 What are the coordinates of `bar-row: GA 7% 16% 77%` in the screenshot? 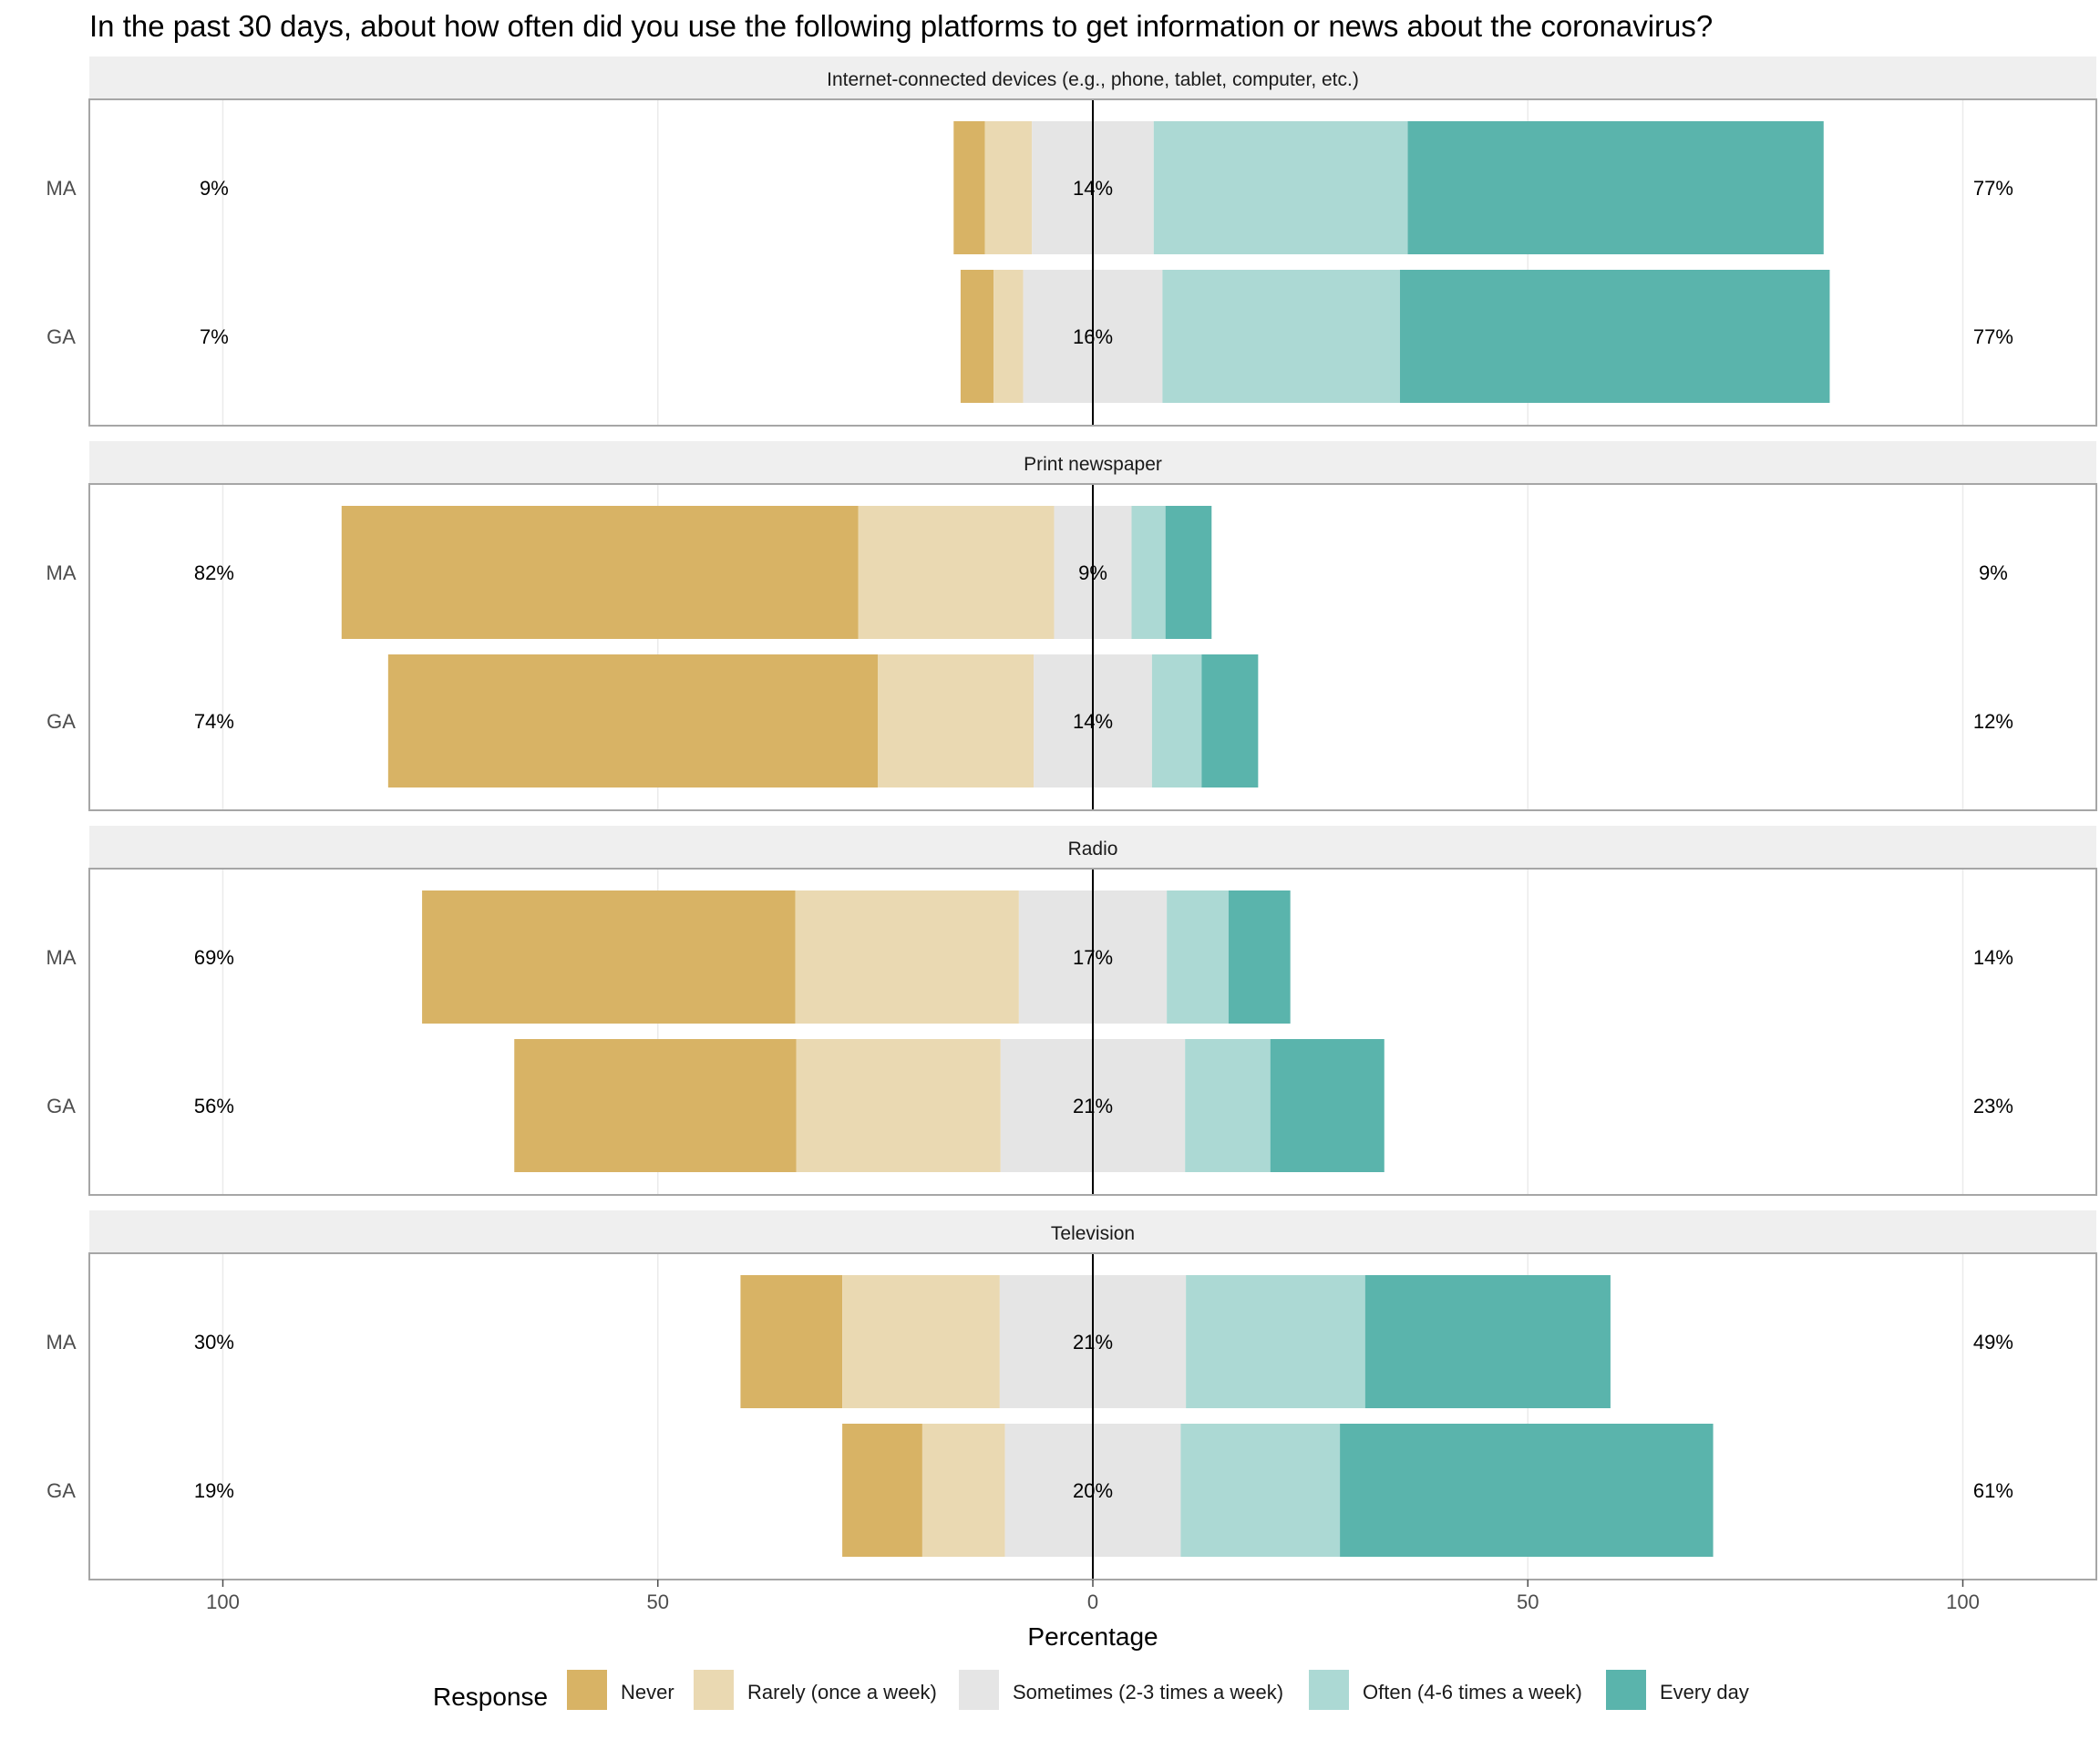 It's located at (1029, 336).